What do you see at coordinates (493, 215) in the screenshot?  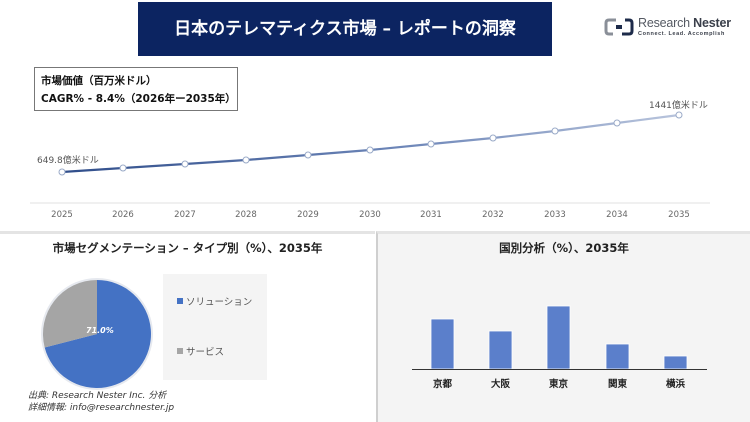 I see `x-tick: 2032` at bounding box center [493, 215].